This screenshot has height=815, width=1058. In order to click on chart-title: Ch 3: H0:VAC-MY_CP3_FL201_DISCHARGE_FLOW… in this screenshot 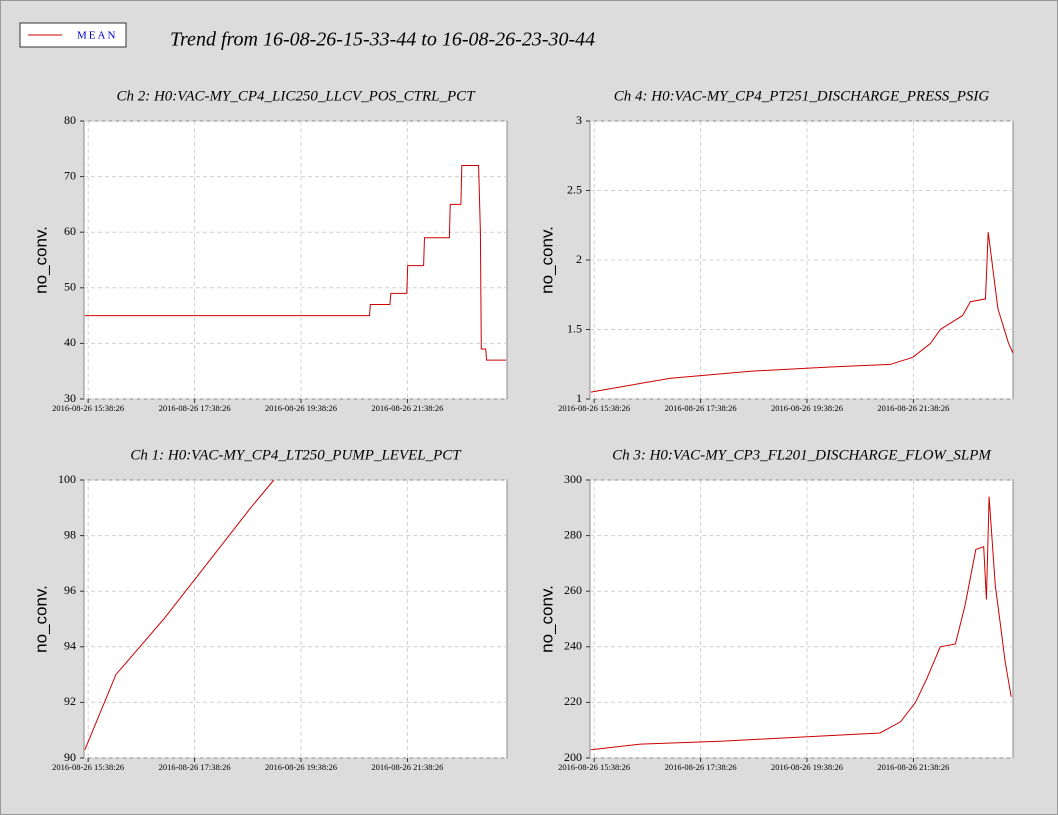, I will do `click(802, 455)`.